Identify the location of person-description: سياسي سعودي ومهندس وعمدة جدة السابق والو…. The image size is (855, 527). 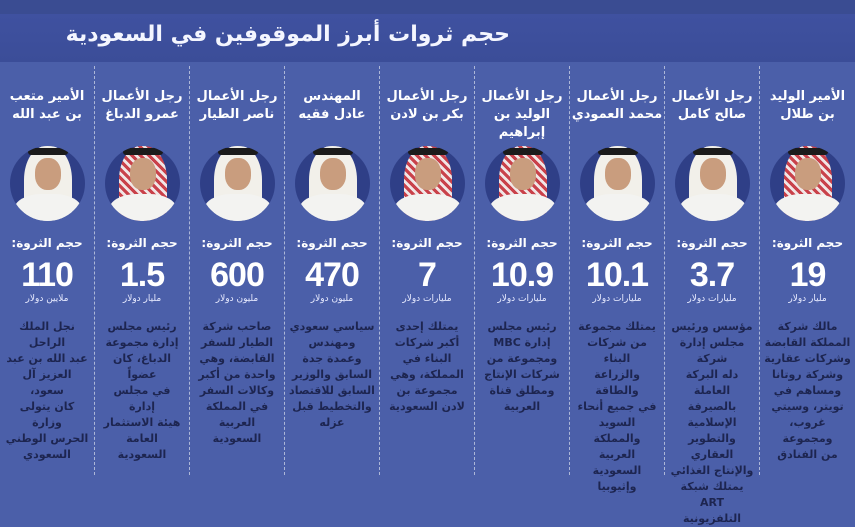
(332, 374).